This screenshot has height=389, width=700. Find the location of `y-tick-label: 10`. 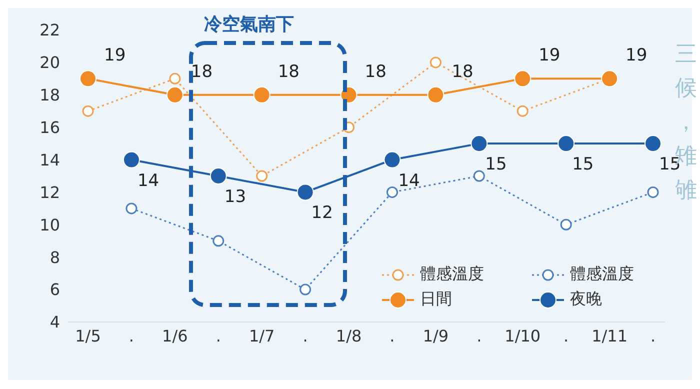

y-tick-label: 10 is located at coordinates (50, 224).